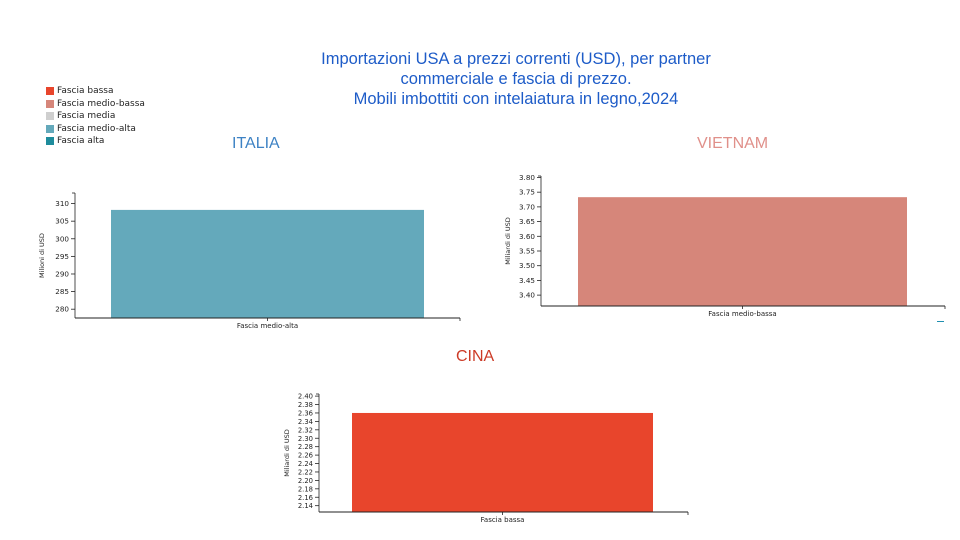  What do you see at coordinates (305, 464) in the screenshot?
I see `y-tick-label: 2.24` at bounding box center [305, 464].